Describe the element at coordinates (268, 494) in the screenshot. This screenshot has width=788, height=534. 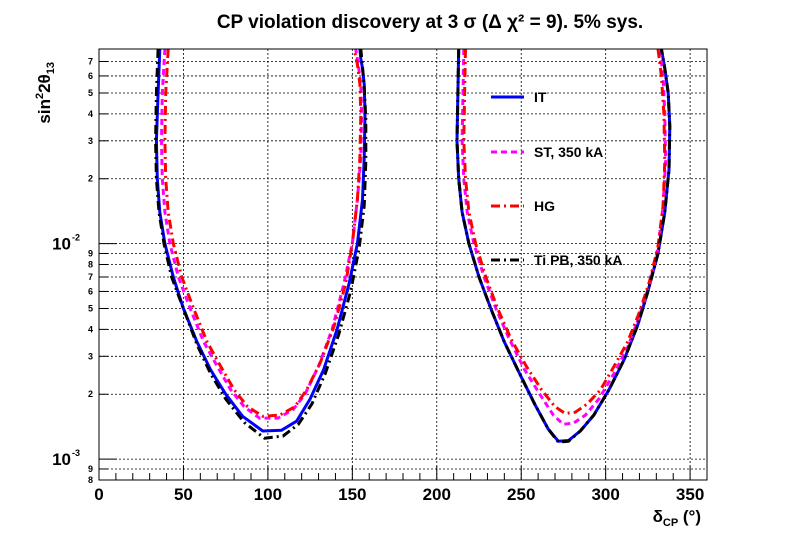
I see `x-tick-label: 100` at that location.